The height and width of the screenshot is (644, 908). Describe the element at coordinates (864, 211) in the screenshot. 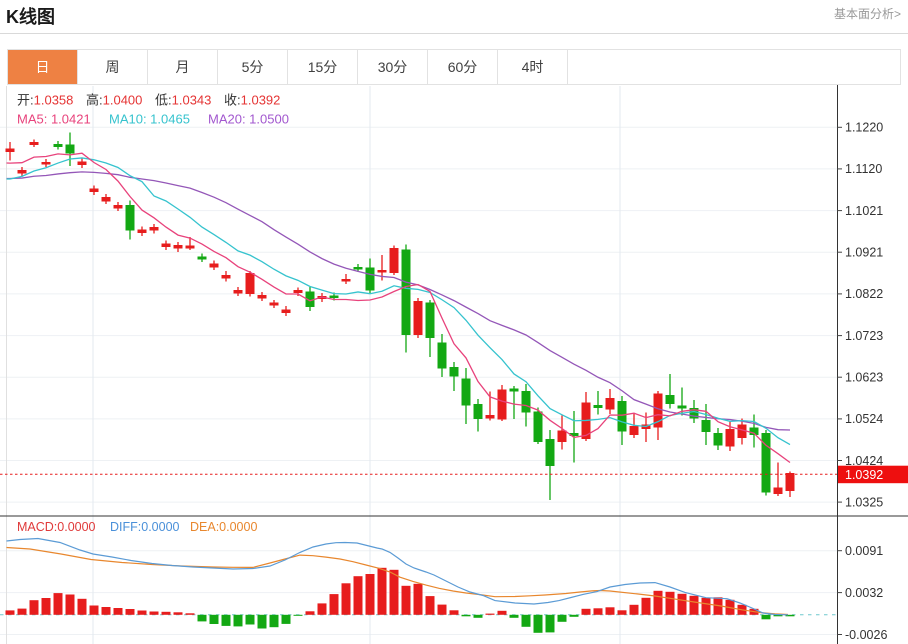

I see `svg-text: 1.1021` at that location.